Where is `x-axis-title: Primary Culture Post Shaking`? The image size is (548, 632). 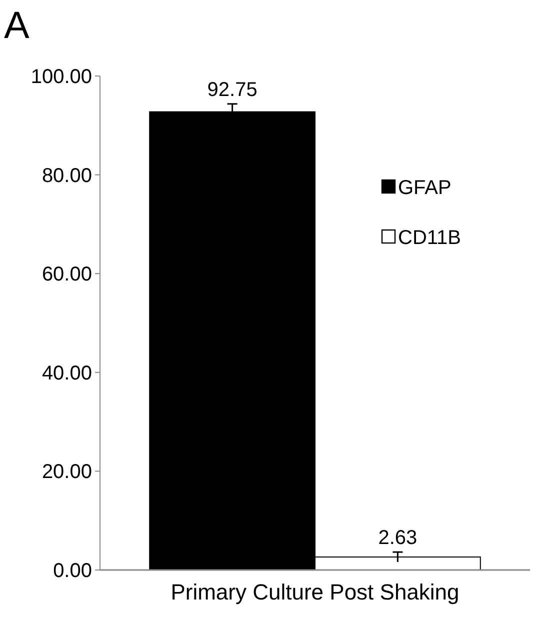
x-axis-title: Primary Culture Post Shaking is located at coordinates (315, 592).